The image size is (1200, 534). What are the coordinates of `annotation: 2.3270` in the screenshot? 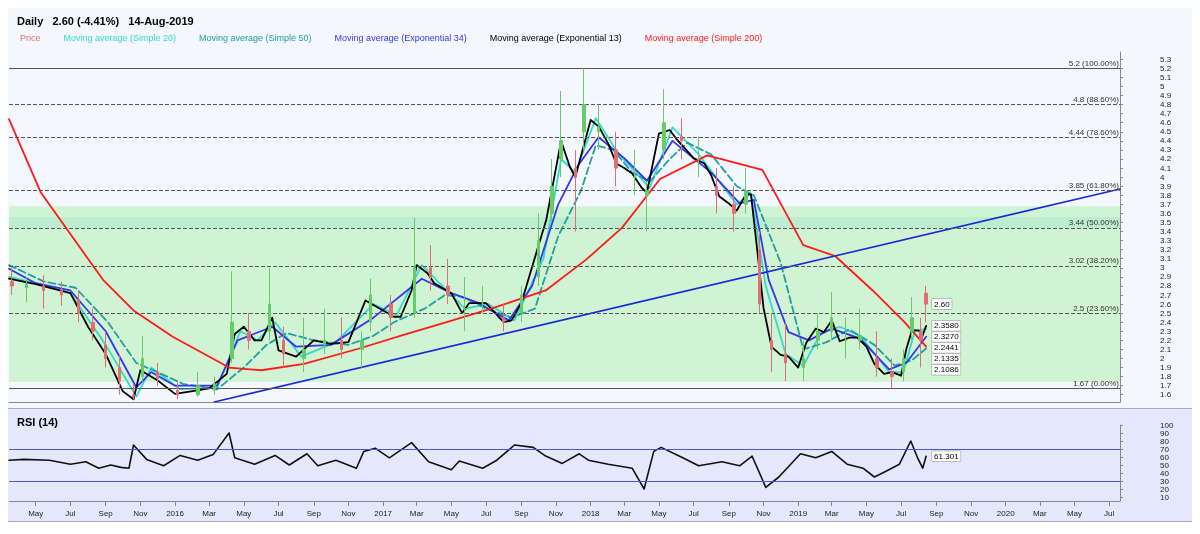 It's located at (947, 337).